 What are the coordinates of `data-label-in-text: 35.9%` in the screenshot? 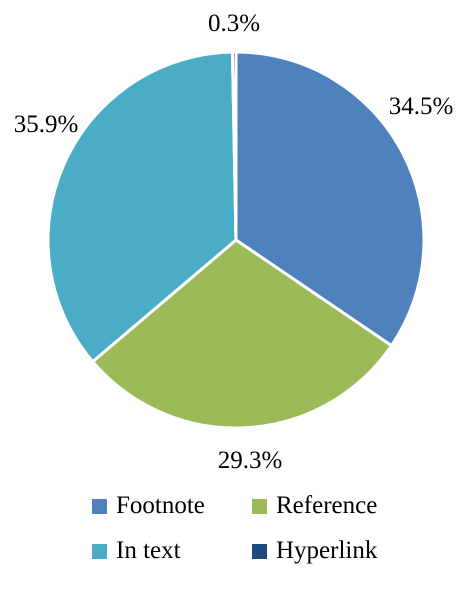 It's located at (46, 124).